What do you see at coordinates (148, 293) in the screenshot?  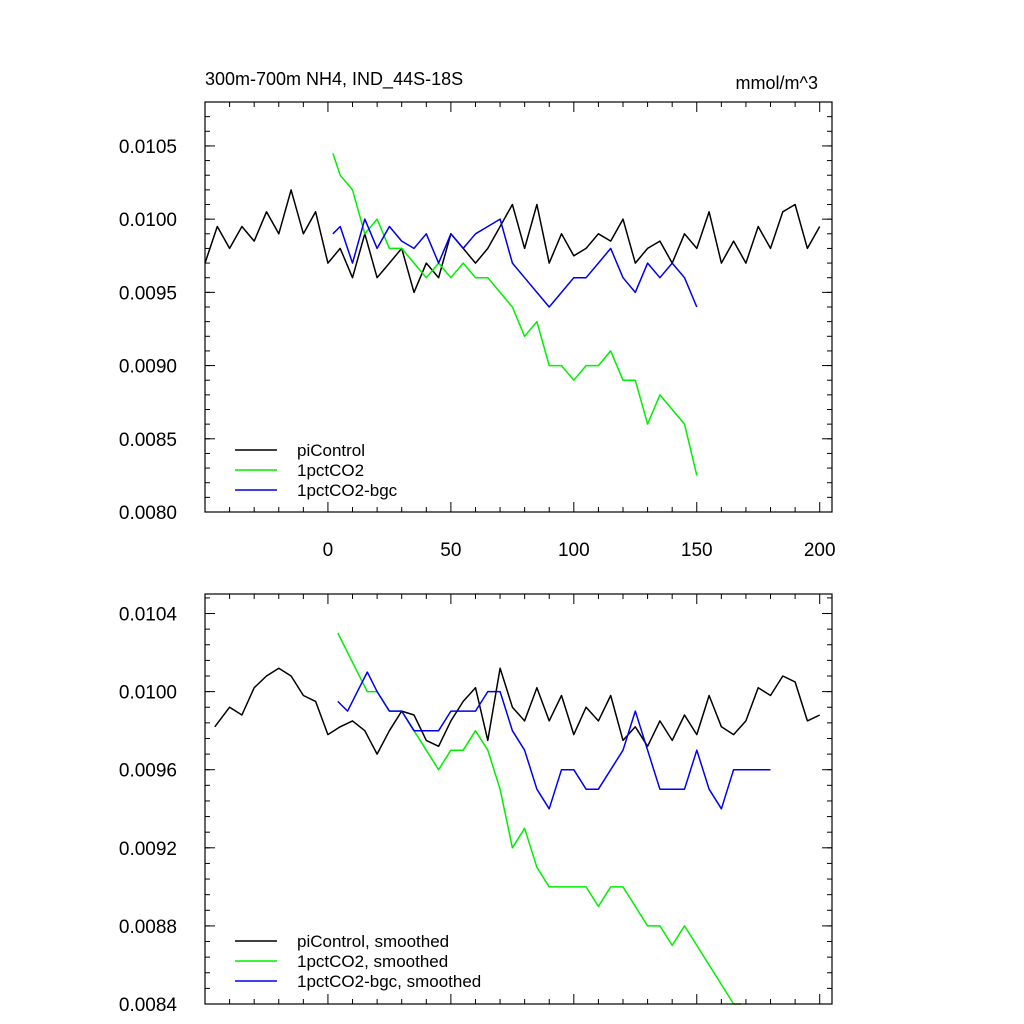 I see `y-tick-label: 0.0095` at bounding box center [148, 293].